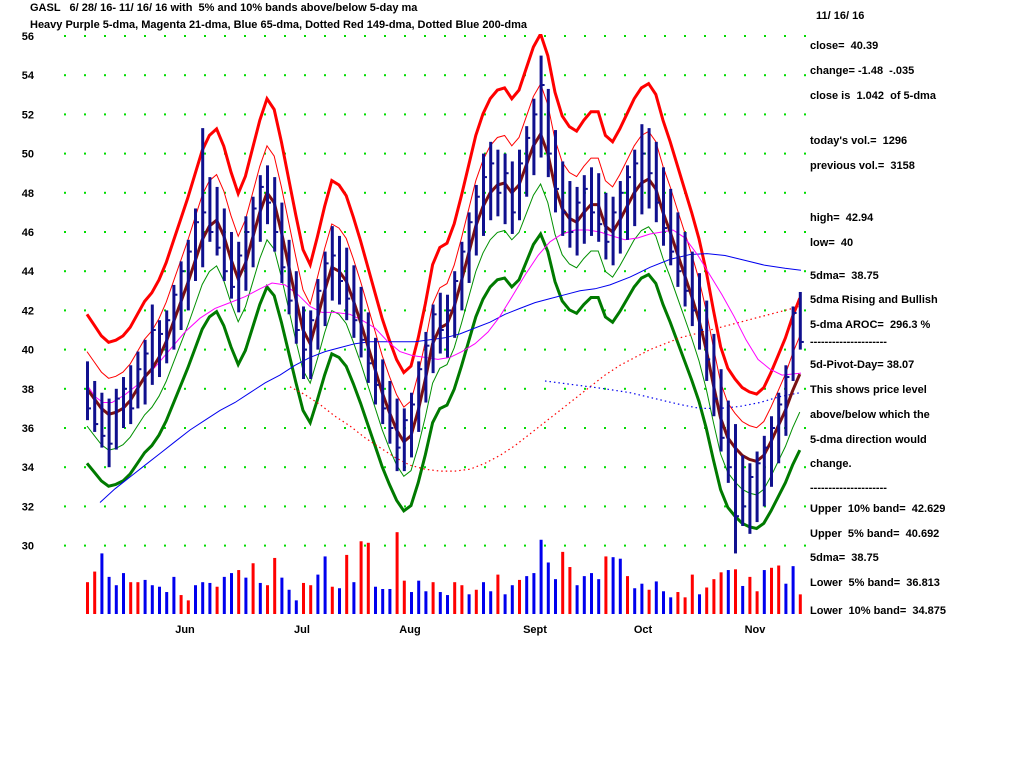 This screenshot has height=768, width=1024. Describe the element at coordinates (862, 71) in the screenshot. I see `sidebar-line: change= -1.48 -.035` at that location.